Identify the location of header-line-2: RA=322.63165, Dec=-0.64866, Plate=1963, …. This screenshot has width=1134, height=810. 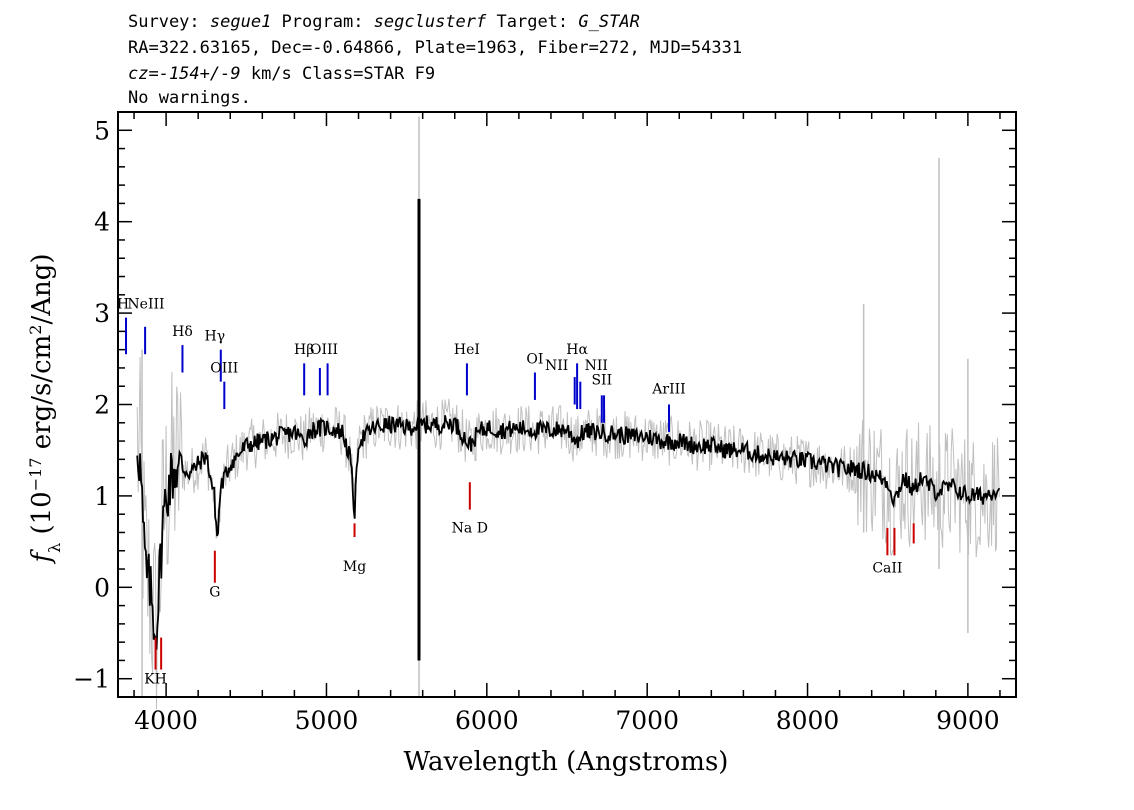
(435, 48).